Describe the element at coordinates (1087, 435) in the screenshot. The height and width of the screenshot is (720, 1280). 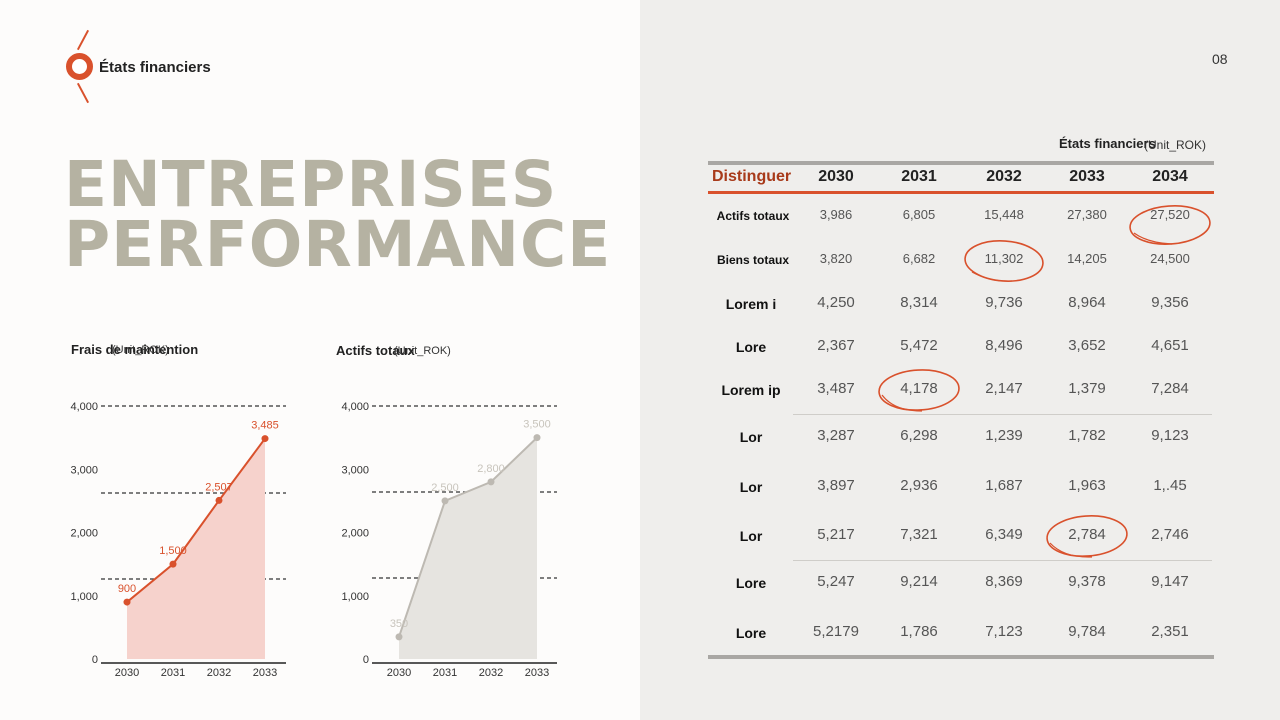
I see `table-cell: 1,782` at that location.